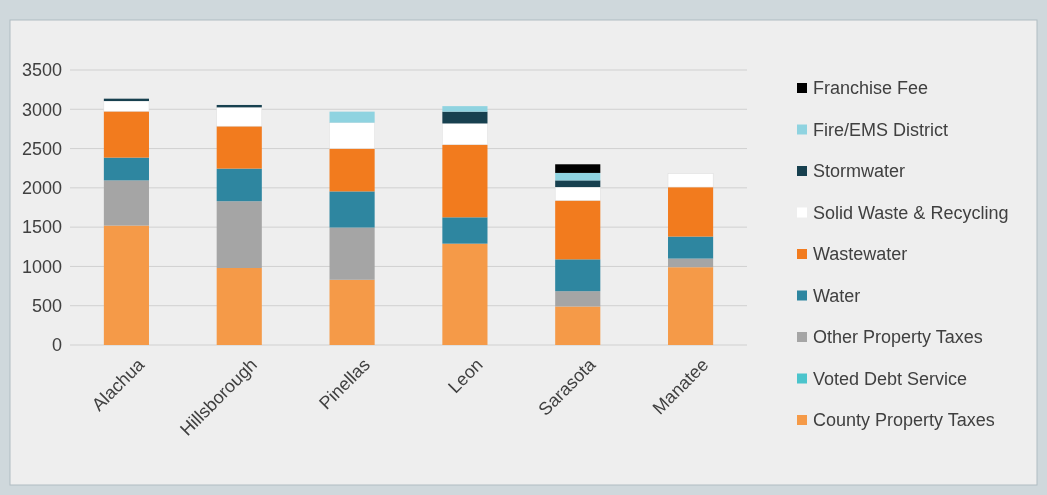 The height and width of the screenshot is (495, 1047). I want to click on y-tick-label: 500, so click(46, 306).